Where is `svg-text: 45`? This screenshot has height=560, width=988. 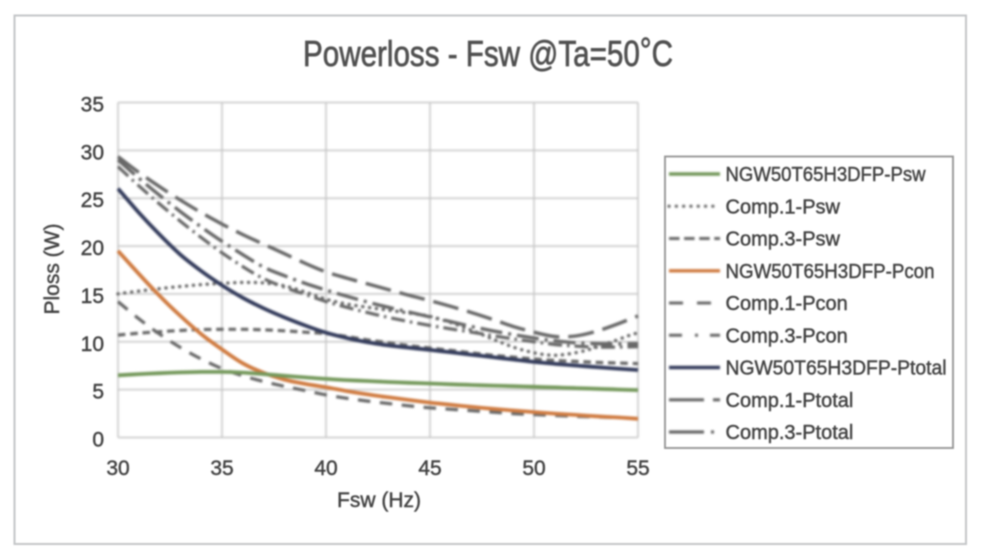 svg-text: 45 is located at coordinates (429, 468).